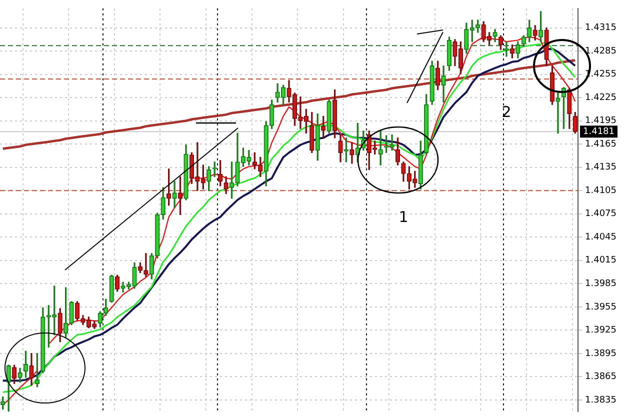  What do you see at coordinates (600, 28) in the screenshot?
I see `y-tick-label: 1.4315` at bounding box center [600, 28].